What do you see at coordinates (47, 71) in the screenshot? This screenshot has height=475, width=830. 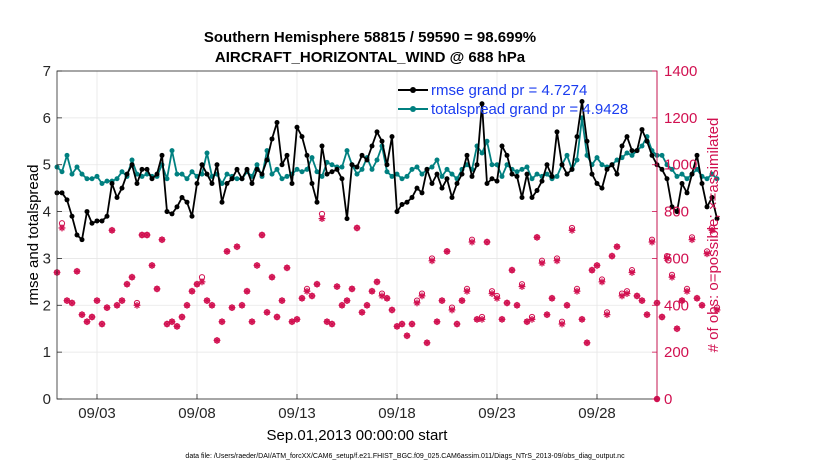 I see `y-tick-label: 7` at bounding box center [47, 71].